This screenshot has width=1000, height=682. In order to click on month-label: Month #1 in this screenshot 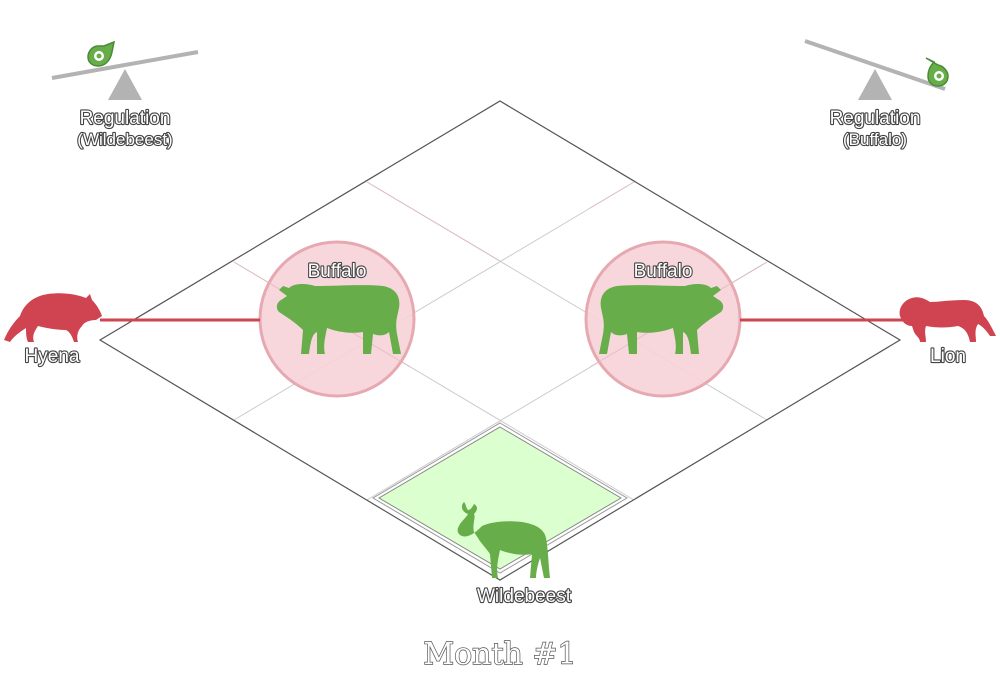, I will do `click(499, 654)`.